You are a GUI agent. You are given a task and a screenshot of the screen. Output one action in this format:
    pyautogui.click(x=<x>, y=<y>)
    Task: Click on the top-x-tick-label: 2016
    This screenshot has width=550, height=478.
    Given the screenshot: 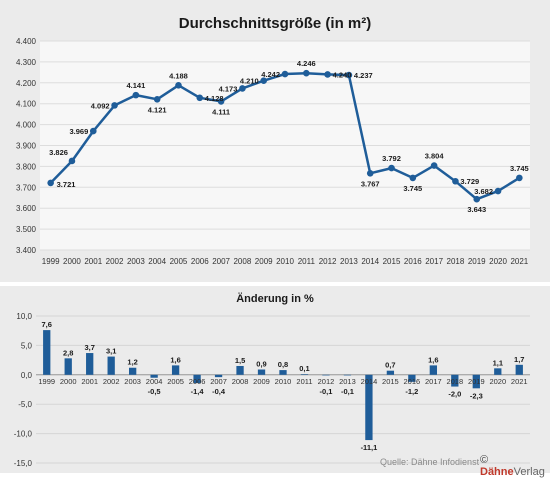 What is the action you would take?
    pyautogui.click(x=413, y=261)
    